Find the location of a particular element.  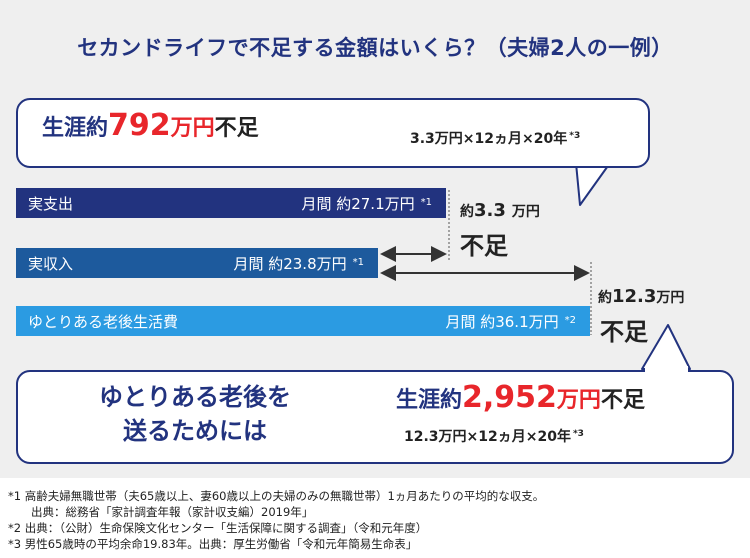

bottom-unit: 万円 is located at coordinates (578, 400).